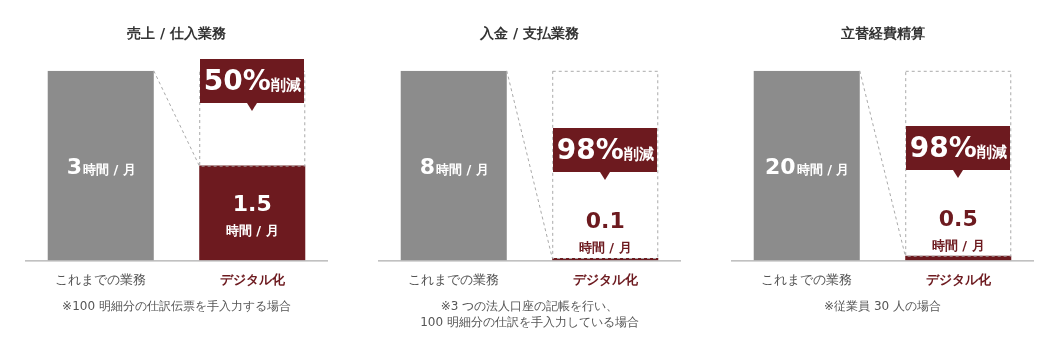 This screenshot has width=1060, height=340. What do you see at coordinates (252, 214) in the screenshot?
I see `data-label: 1.5時間 / 月` at bounding box center [252, 214].